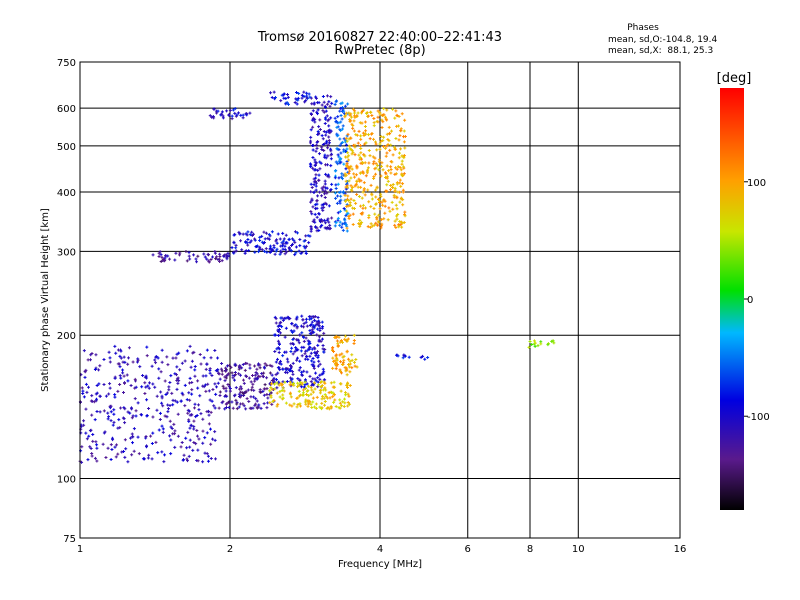  I want to click on x-tick-label: 16, so click(680, 549).